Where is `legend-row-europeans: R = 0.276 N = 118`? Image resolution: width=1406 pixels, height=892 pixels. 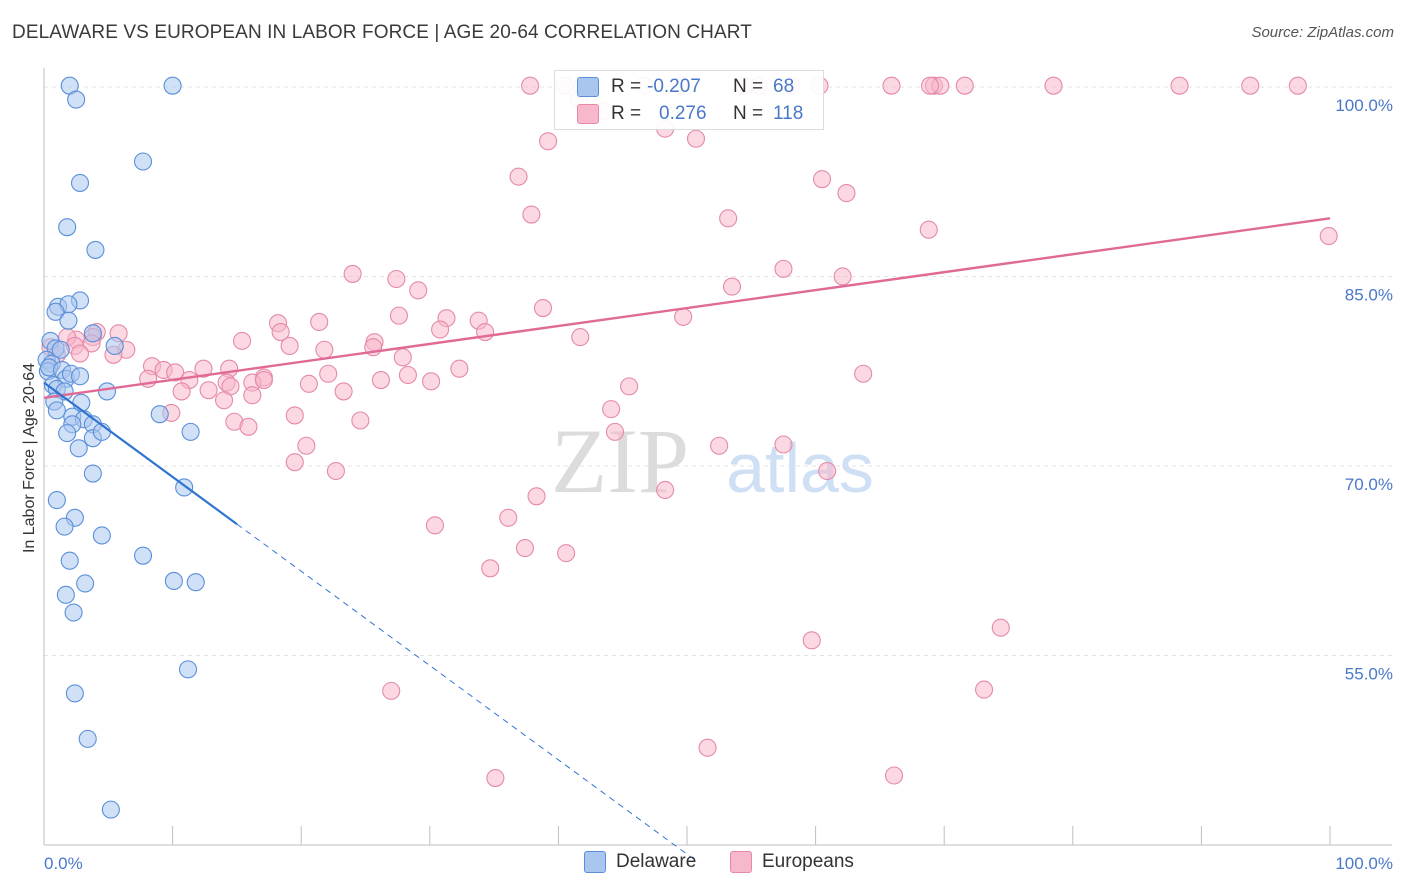
legend-row-europeans: R = 0.276 N = 118 is located at coordinates (689, 114).